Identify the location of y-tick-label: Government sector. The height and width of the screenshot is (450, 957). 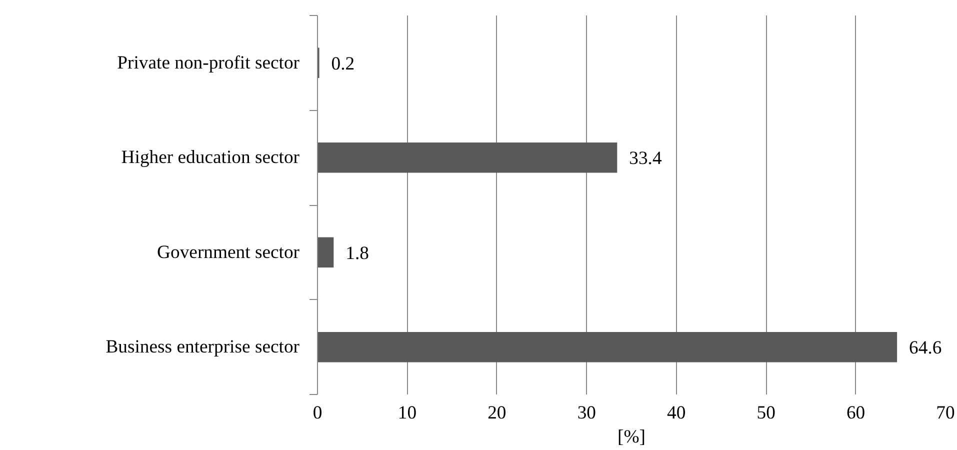
(228, 252).